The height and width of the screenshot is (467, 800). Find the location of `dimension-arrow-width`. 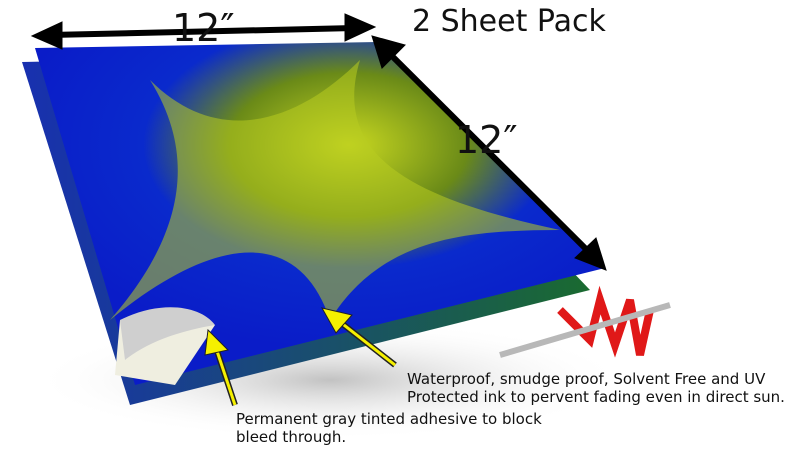

dimension-arrow-width is located at coordinates (203, 31).